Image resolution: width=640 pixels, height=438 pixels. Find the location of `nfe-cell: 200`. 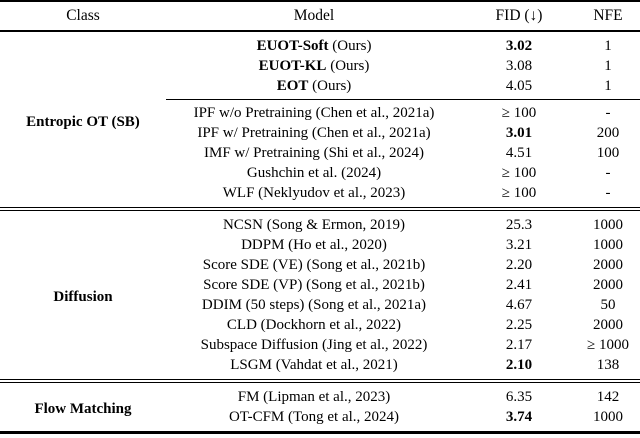

nfe-cell: 200 is located at coordinates (608, 133).